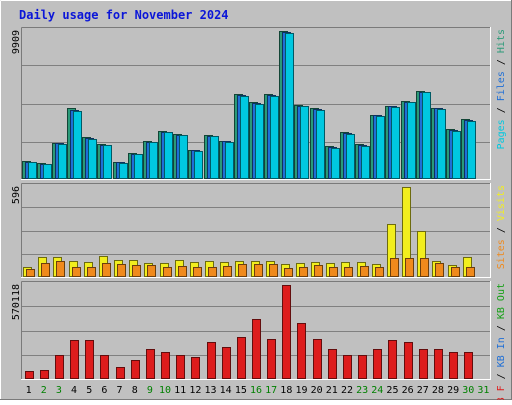 This screenshot has height=405, width=512. What do you see at coordinates (501, 230) in the screenshot?
I see `panel-middle-legend-part-1: /` at bounding box center [501, 230].